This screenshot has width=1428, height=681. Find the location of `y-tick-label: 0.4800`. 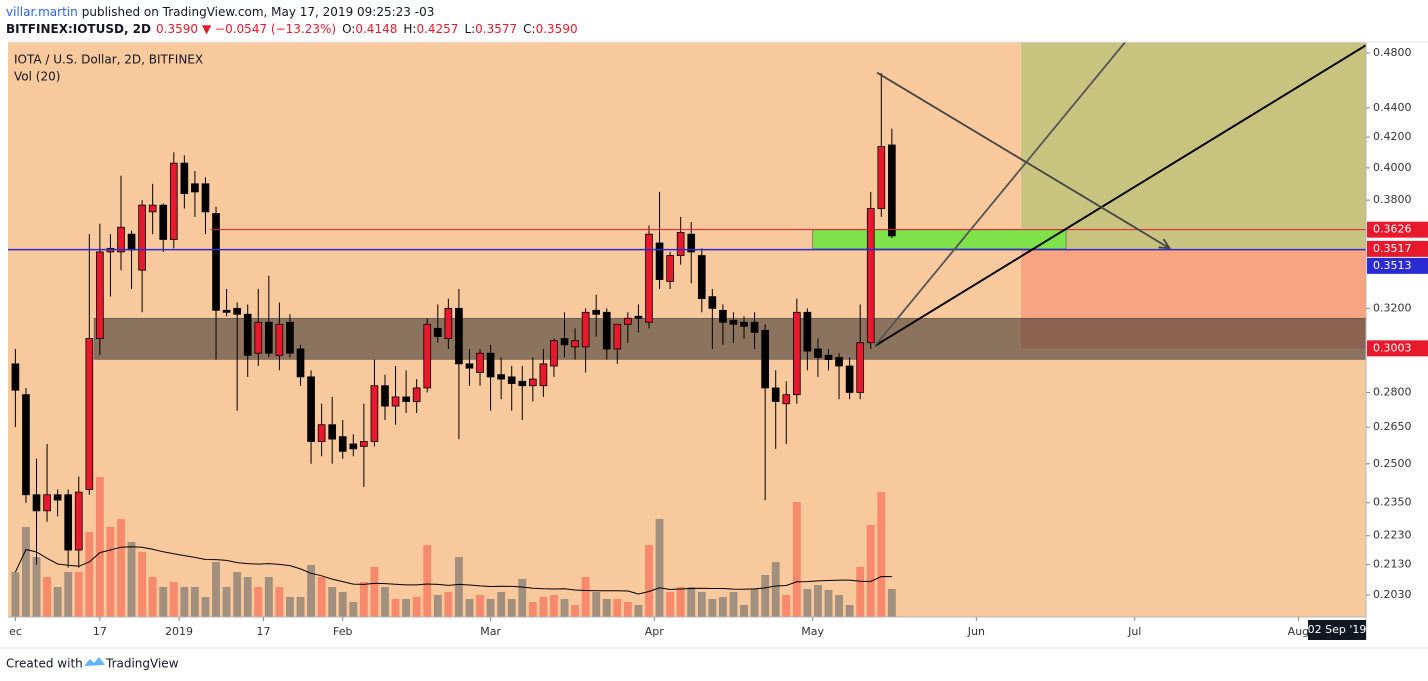

y-tick-label: 0.4800 is located at coordinates (1392, 52).